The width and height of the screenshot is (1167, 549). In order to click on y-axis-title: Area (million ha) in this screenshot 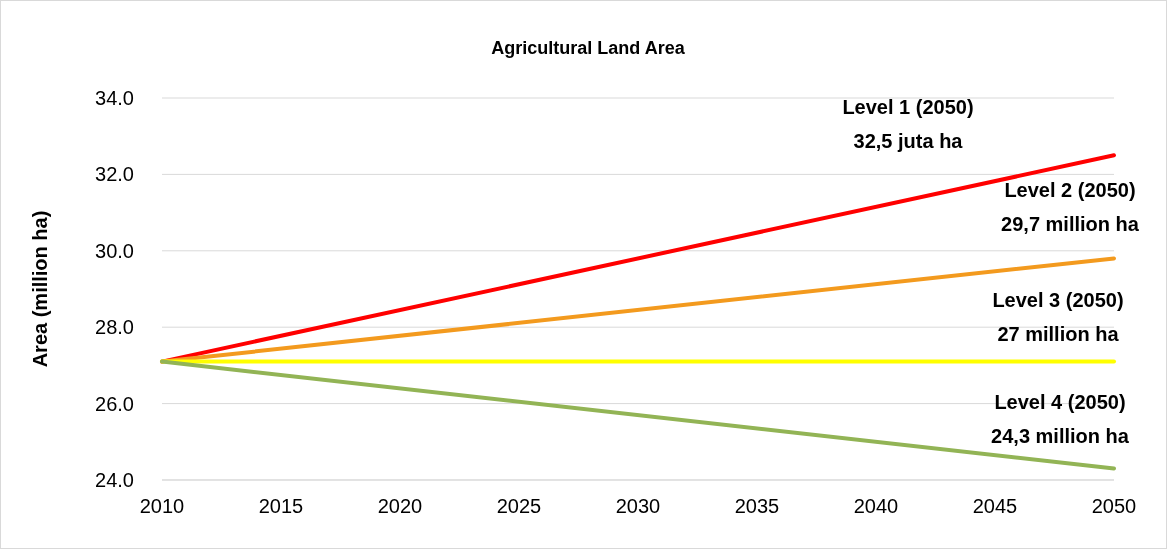, I will do `click(40, 289)`.